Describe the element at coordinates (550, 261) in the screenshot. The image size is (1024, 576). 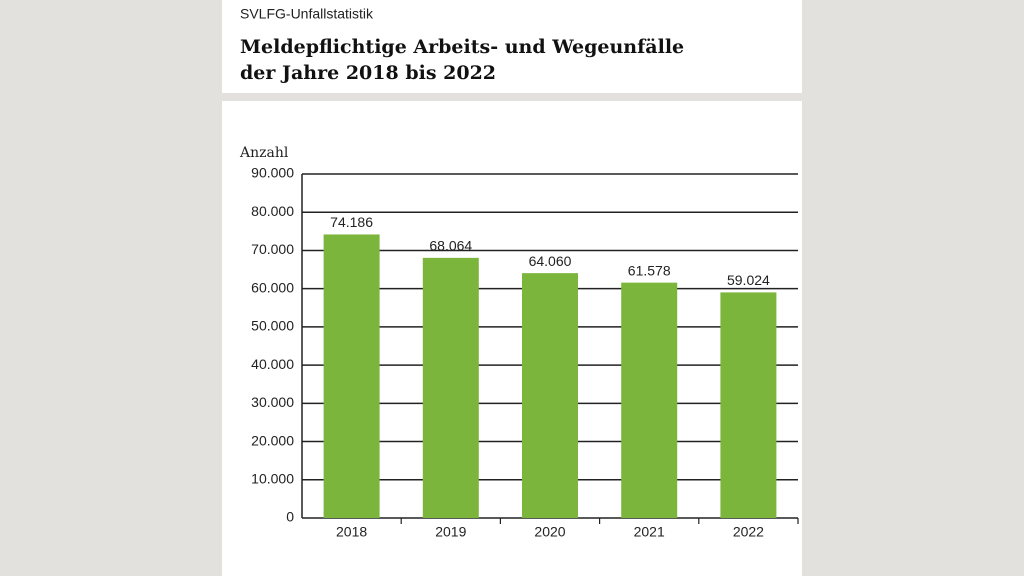
I see `value-label: 64.060` at that location.